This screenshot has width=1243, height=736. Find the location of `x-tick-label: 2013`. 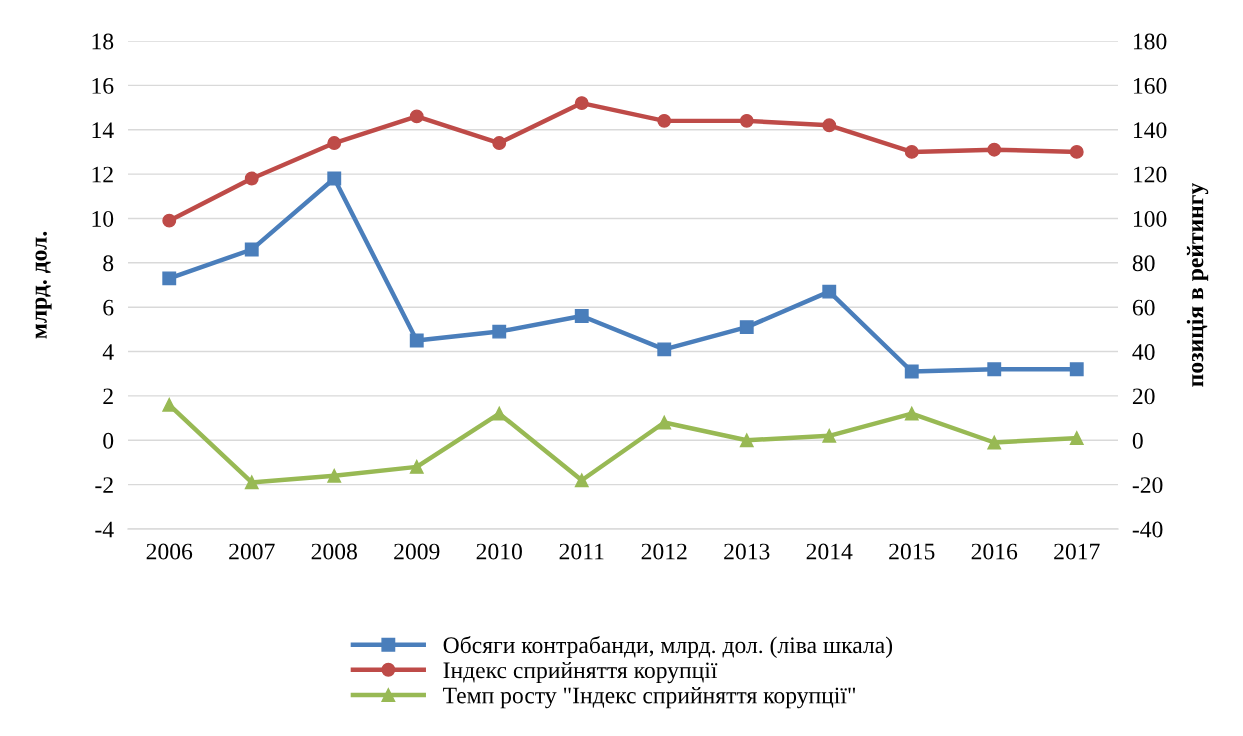

x-tick-label: 2013 is located at coordinates (747, 551).